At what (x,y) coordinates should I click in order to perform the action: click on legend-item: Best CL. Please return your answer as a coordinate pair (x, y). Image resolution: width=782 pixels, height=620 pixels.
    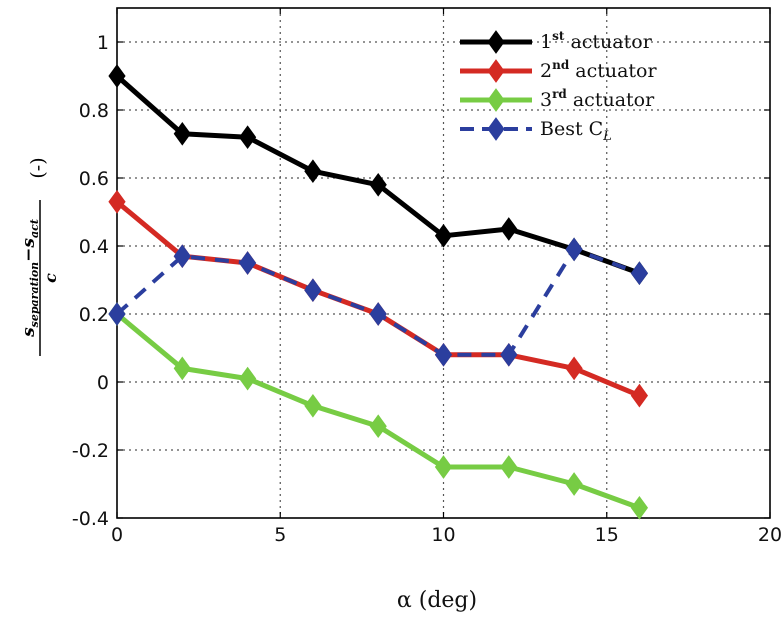
    Looking at the image, I should click on (536, 130).